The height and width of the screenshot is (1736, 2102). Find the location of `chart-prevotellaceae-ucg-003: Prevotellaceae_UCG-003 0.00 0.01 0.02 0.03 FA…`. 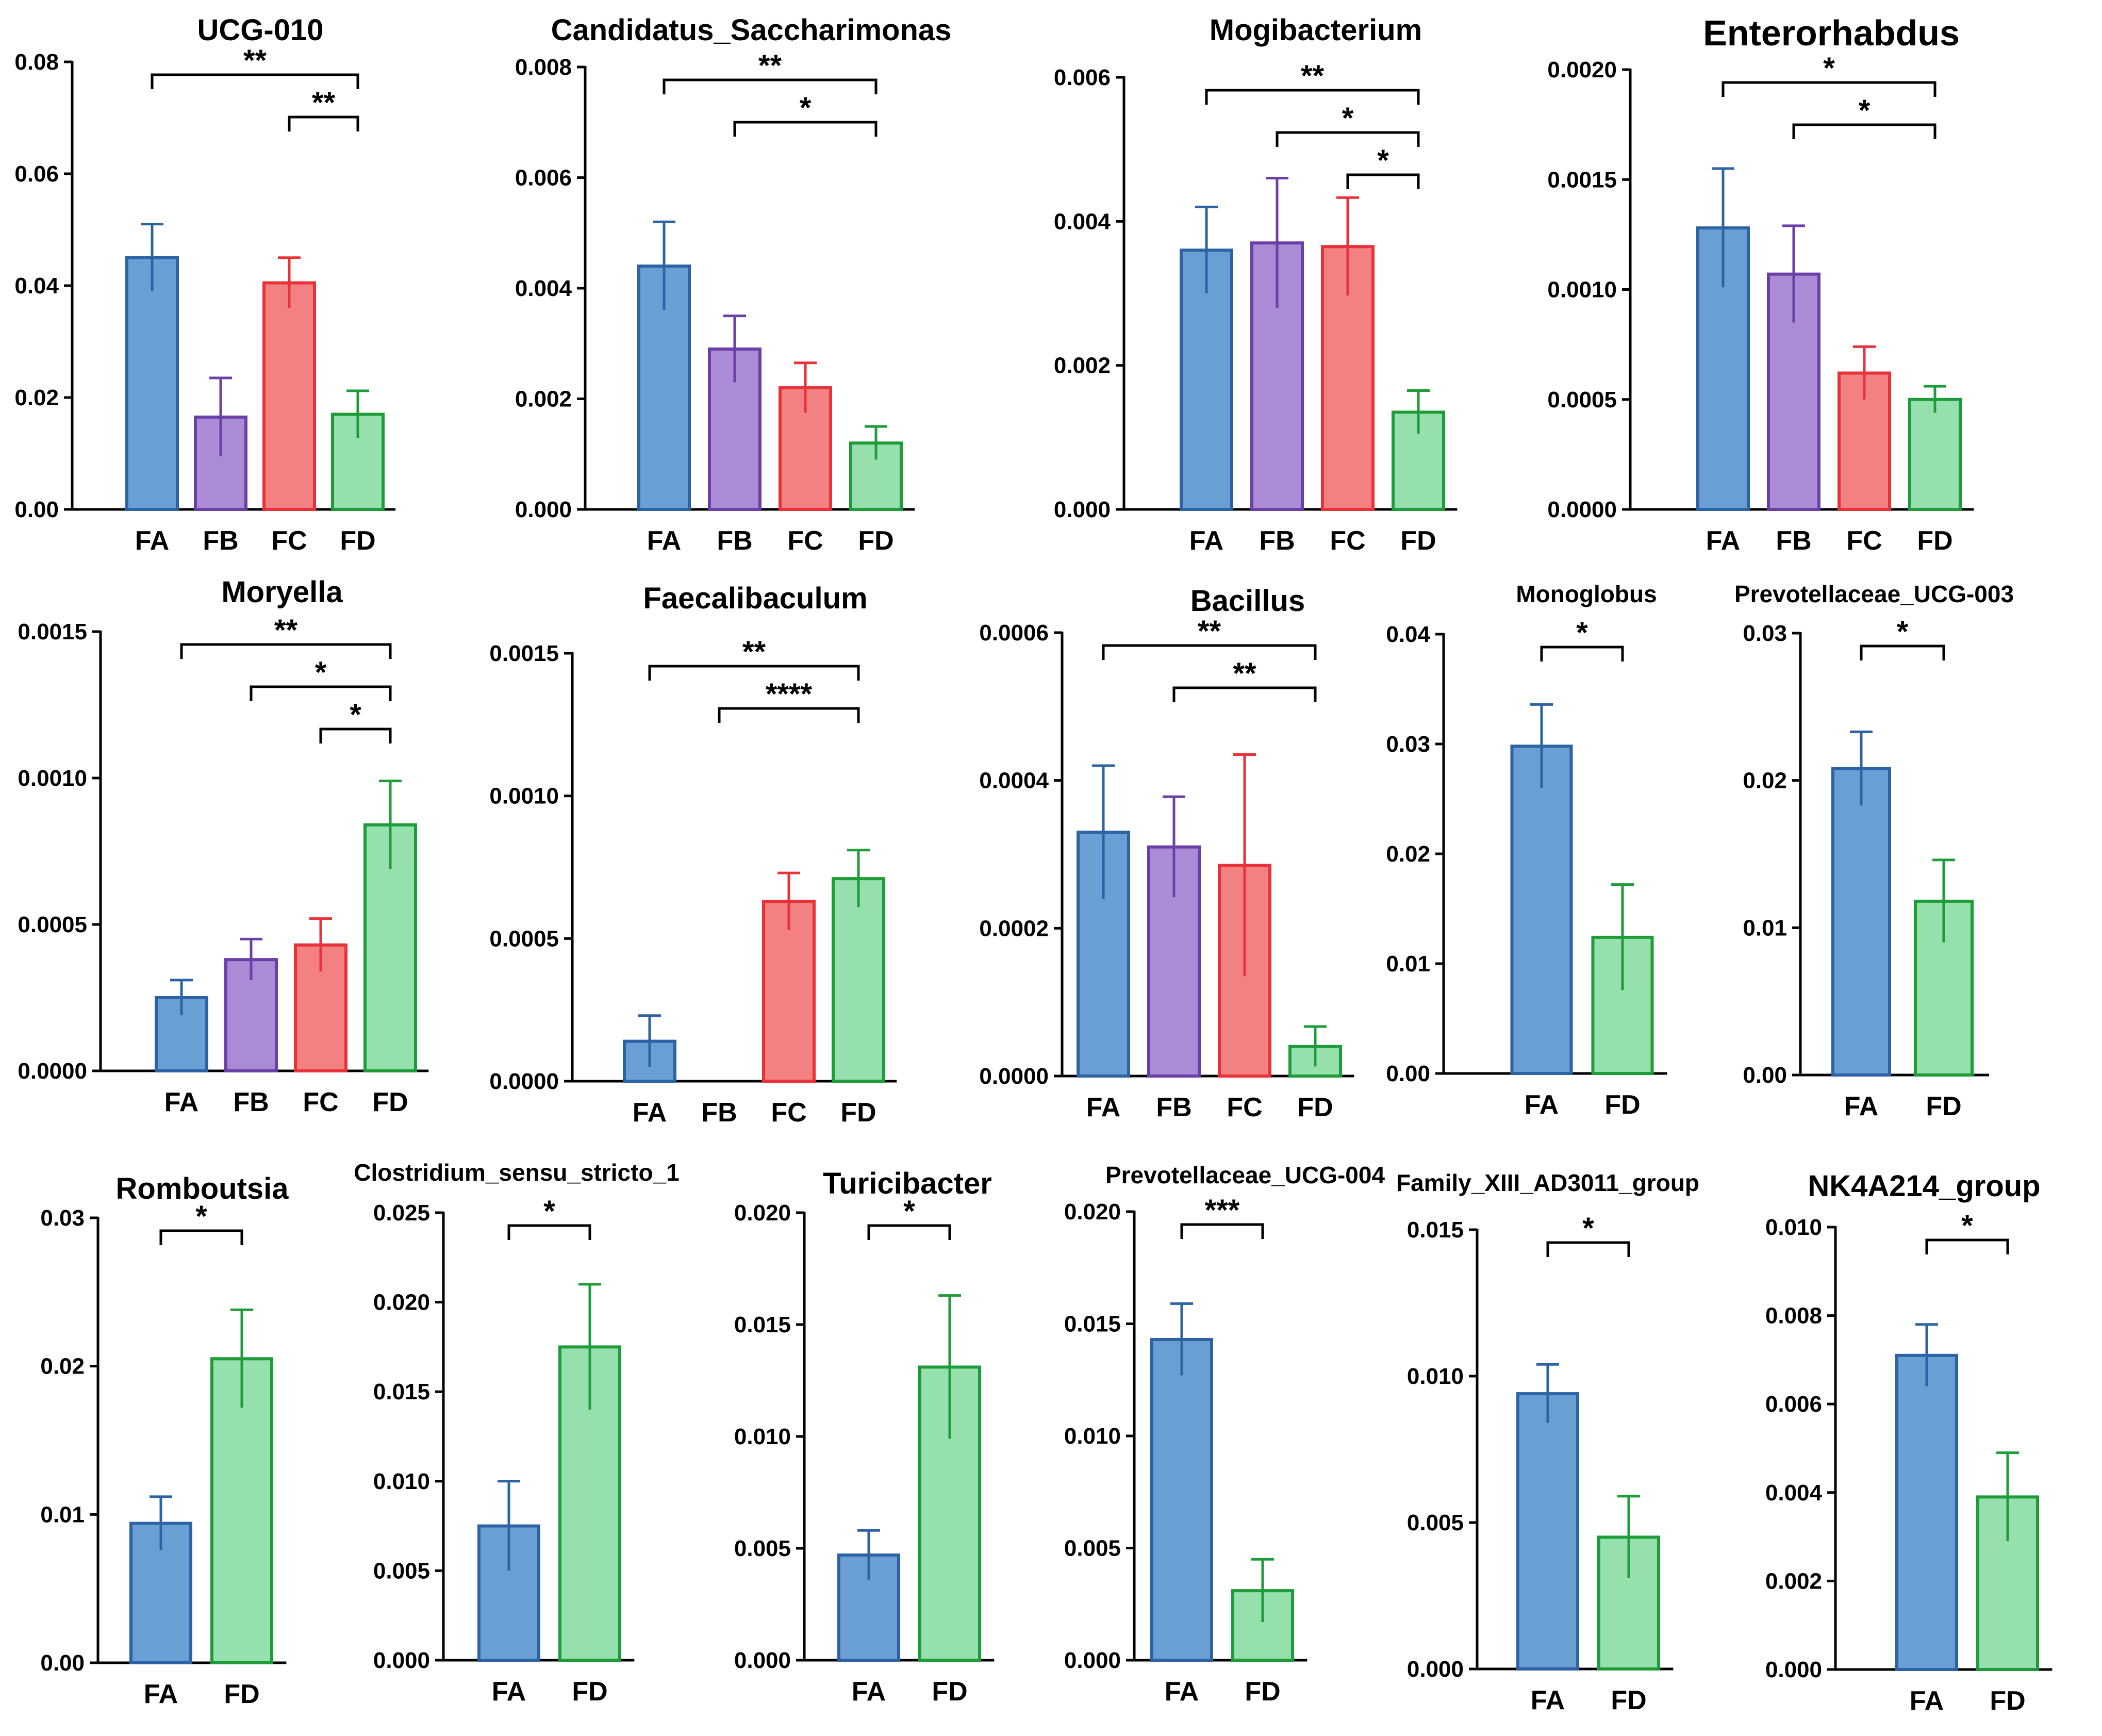

chart-prevotellaceae-ucg-003: Prevotellaceae_UCG-003 0.00 0.01 0.02 0.03 FA… is located at coordinates (1874, 851).